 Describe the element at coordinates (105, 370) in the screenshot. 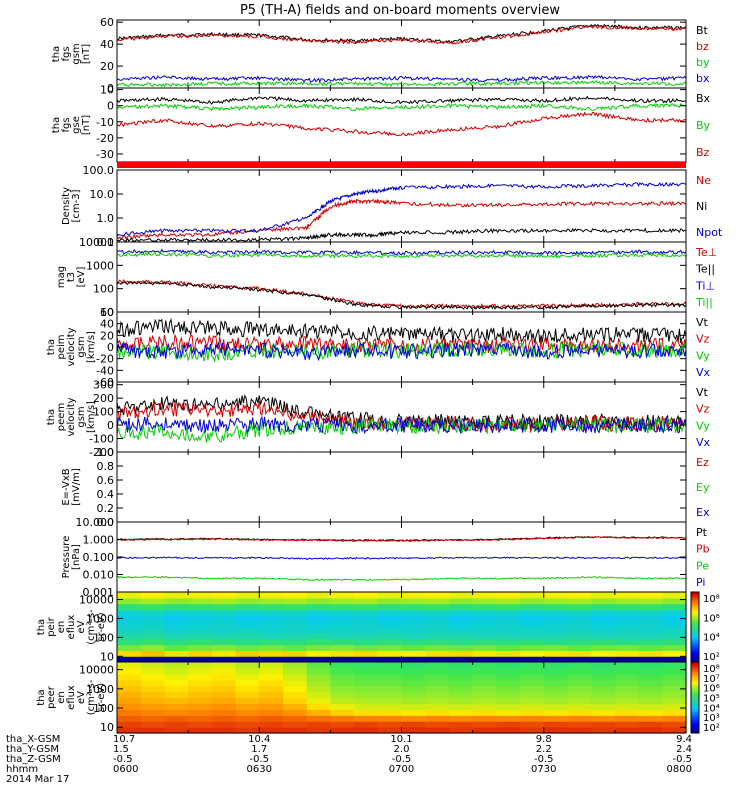

I see `y-tick-label: -40` at that location.